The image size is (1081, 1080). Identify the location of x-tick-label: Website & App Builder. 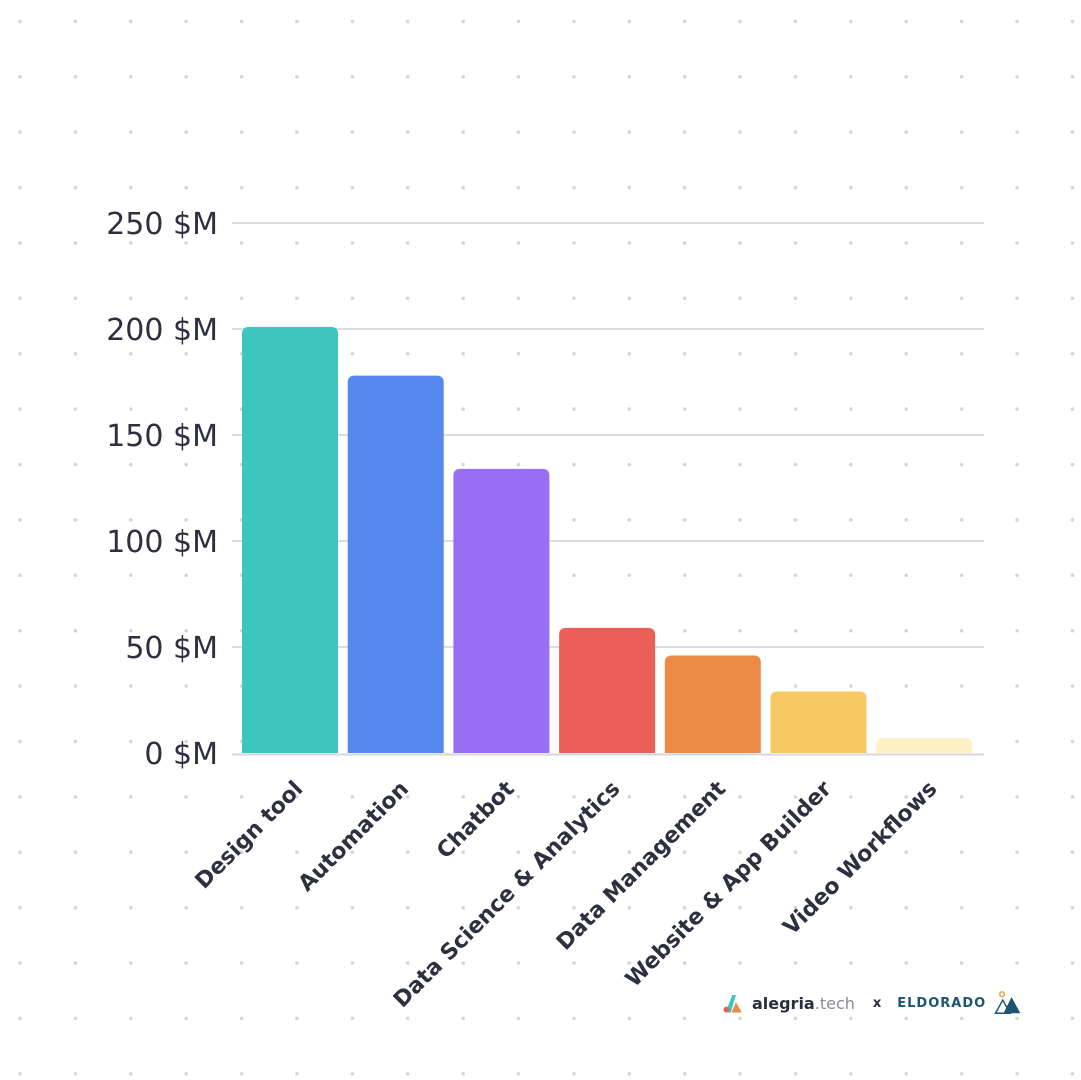
(729, 884).